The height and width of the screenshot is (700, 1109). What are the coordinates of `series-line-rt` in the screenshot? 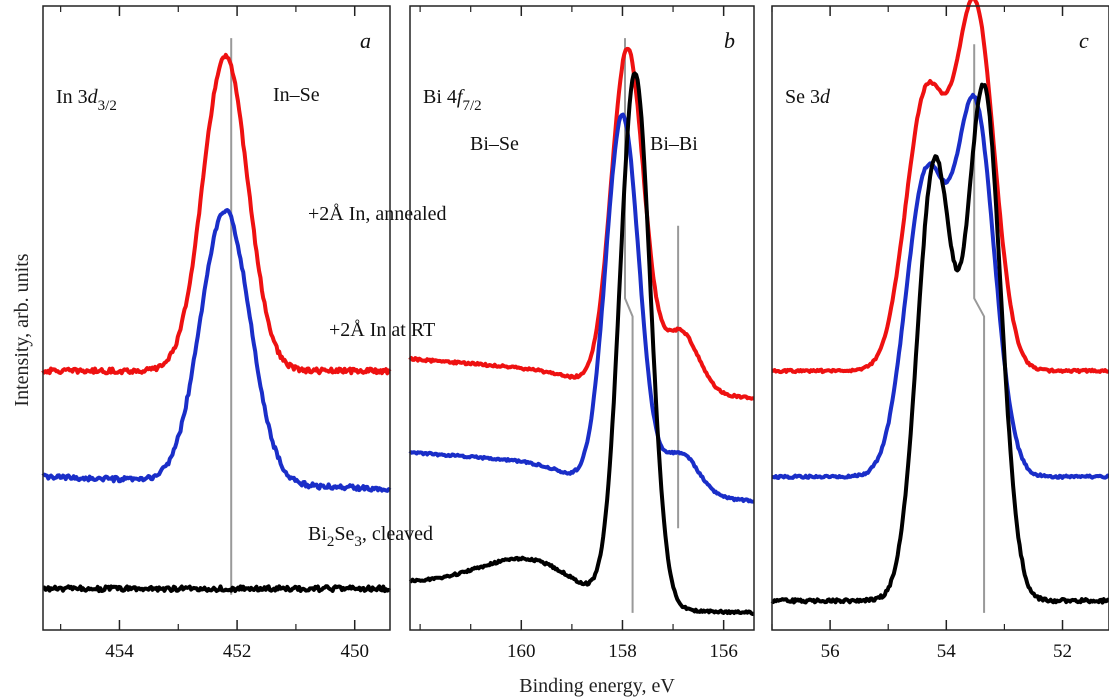 It's located at (216, 350).